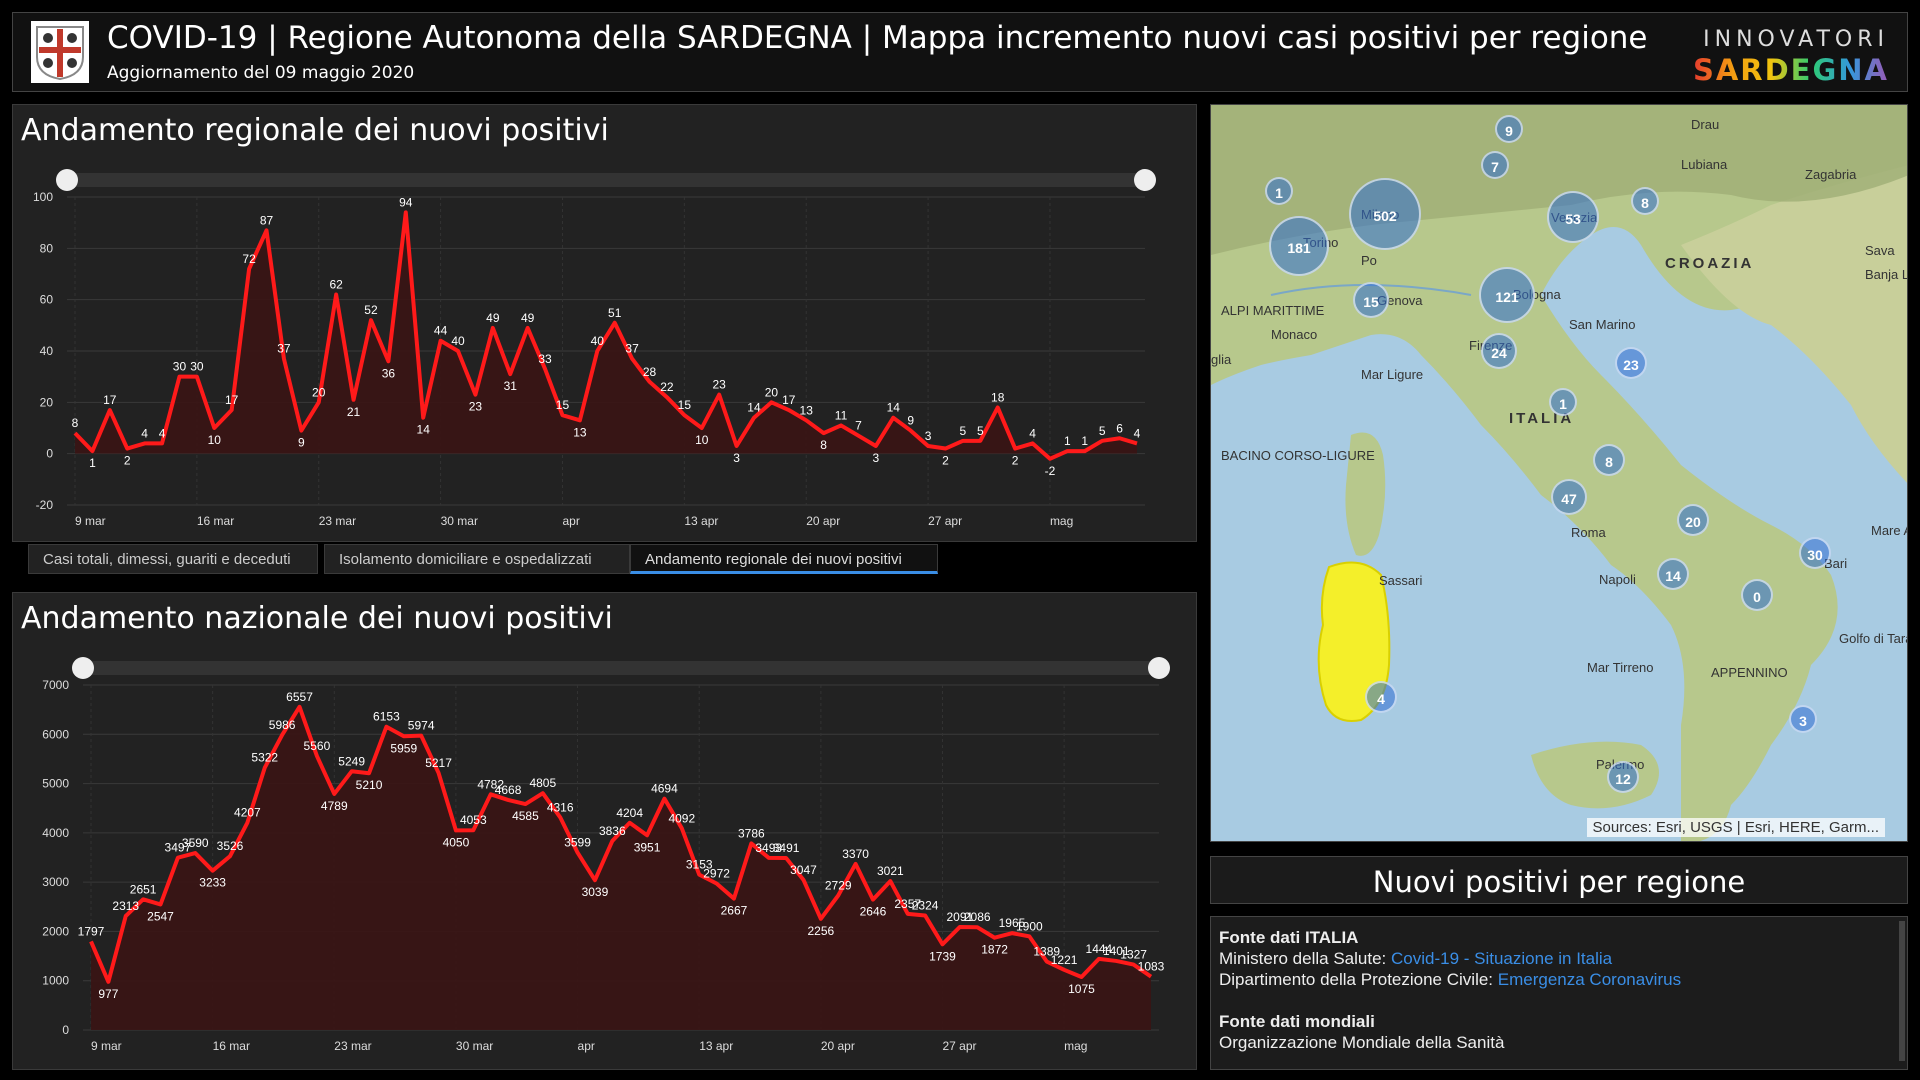  What do you see at coordinates (178, 848) in the screenshot?
I see `national-data-label: 3497` at bounding box center [178, 848].